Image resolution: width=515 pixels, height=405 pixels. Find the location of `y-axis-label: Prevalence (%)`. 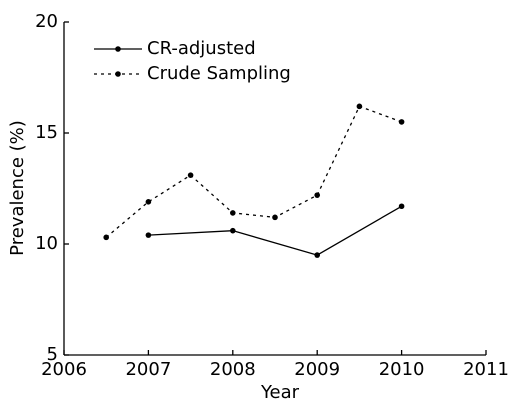

y-axis-label: Prevalence (%) is located at coordinates (17, 188).